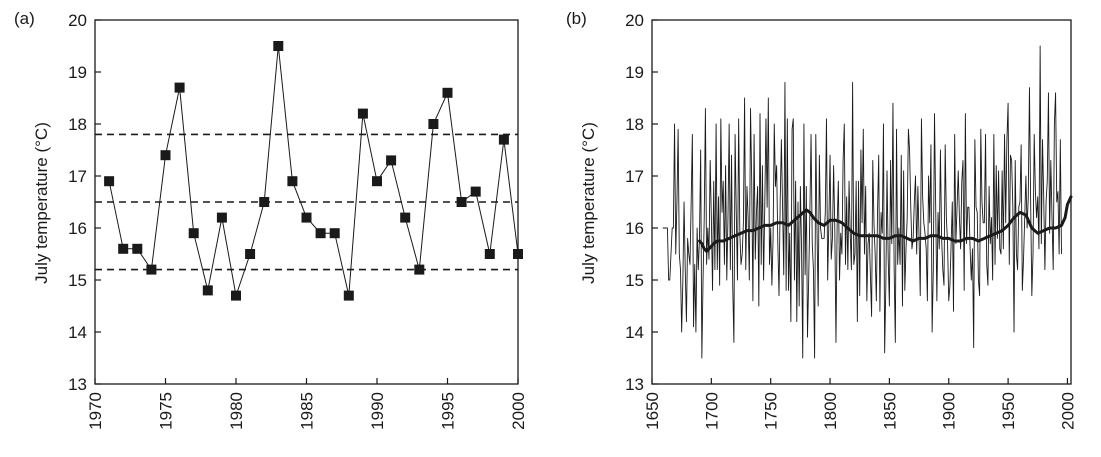  Describe the element at coordinates (771, 411) in the screenshot. I see `panel-b-x-tick-label: 1750` at that location.